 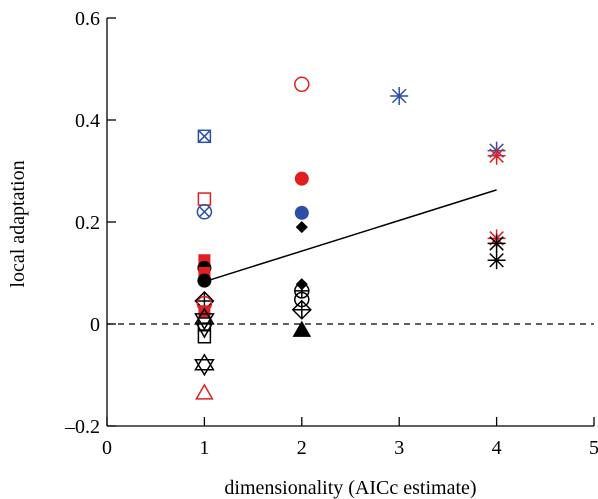 I want to click on y-tick-label: 0.6, so click(x=87, y=19).